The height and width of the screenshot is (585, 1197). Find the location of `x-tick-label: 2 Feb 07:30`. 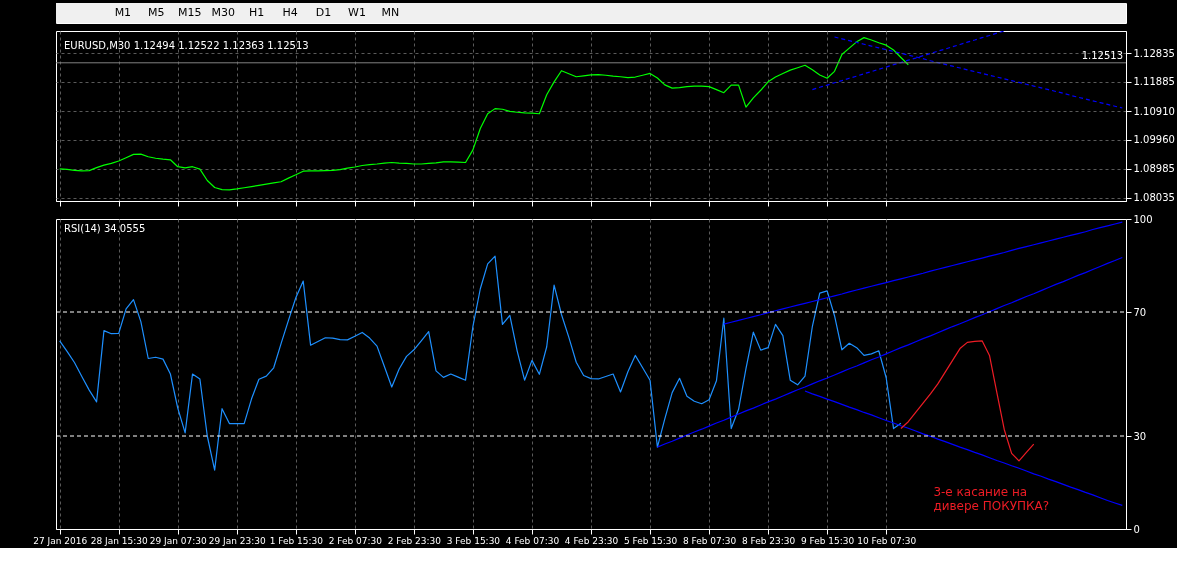

x-tick-label: 2 Feb 07:30 is located at coordinates (355, 540).